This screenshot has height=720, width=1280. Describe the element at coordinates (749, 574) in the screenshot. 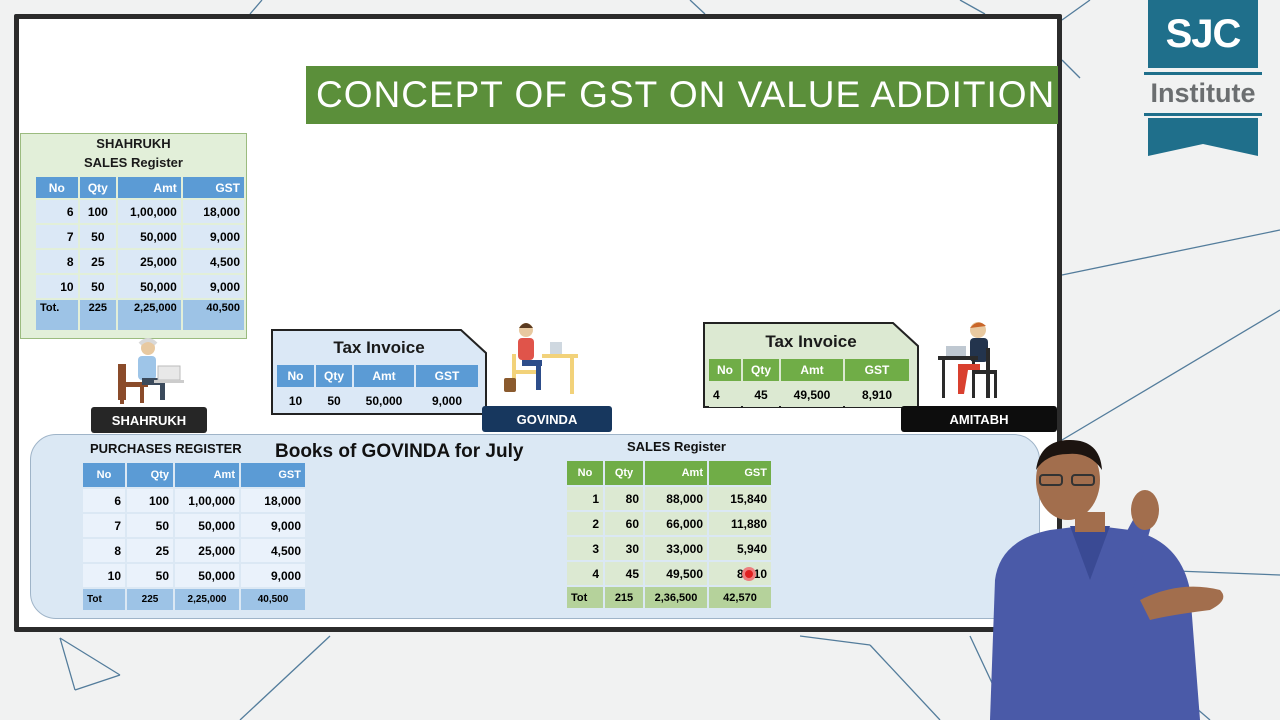

I see `laser-pointer-icon` at that location.